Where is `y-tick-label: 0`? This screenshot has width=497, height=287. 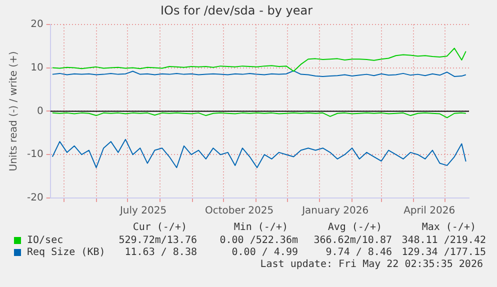 y-tick-label: 0 is located at coordinates (40, 111).